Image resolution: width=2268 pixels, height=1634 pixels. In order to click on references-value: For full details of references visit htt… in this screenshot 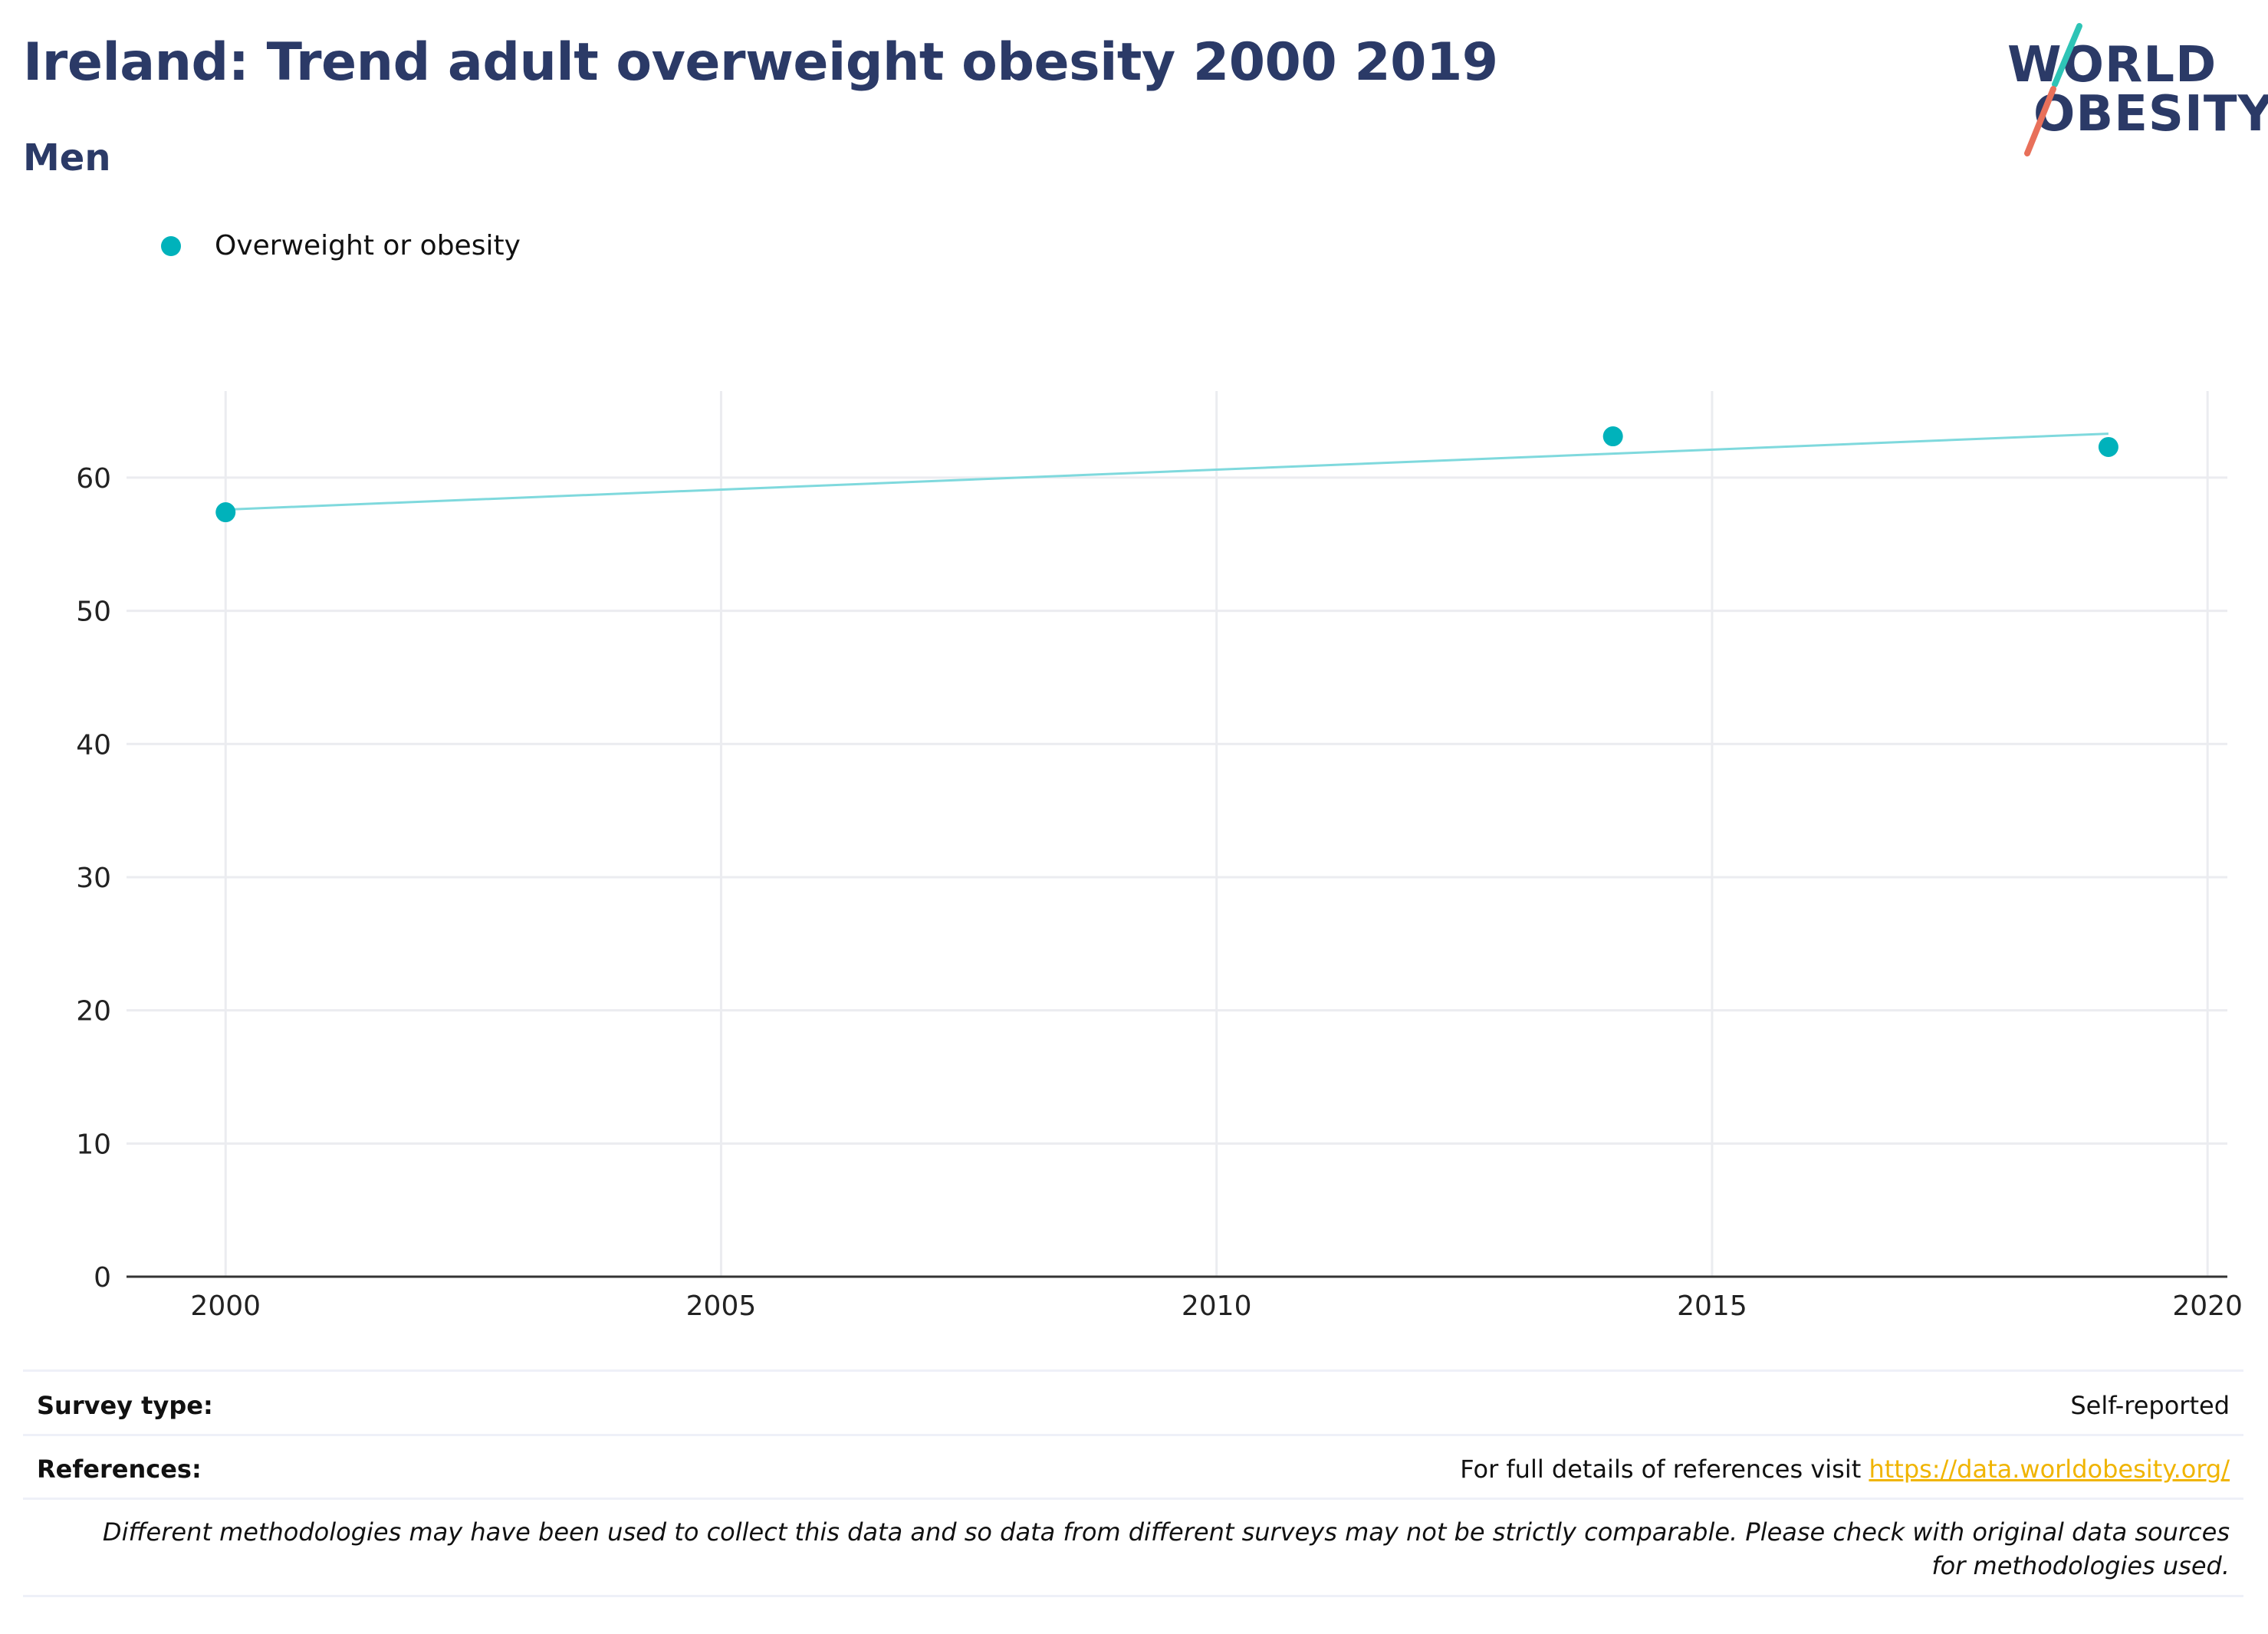, I will do `click(1845, 1470)`.